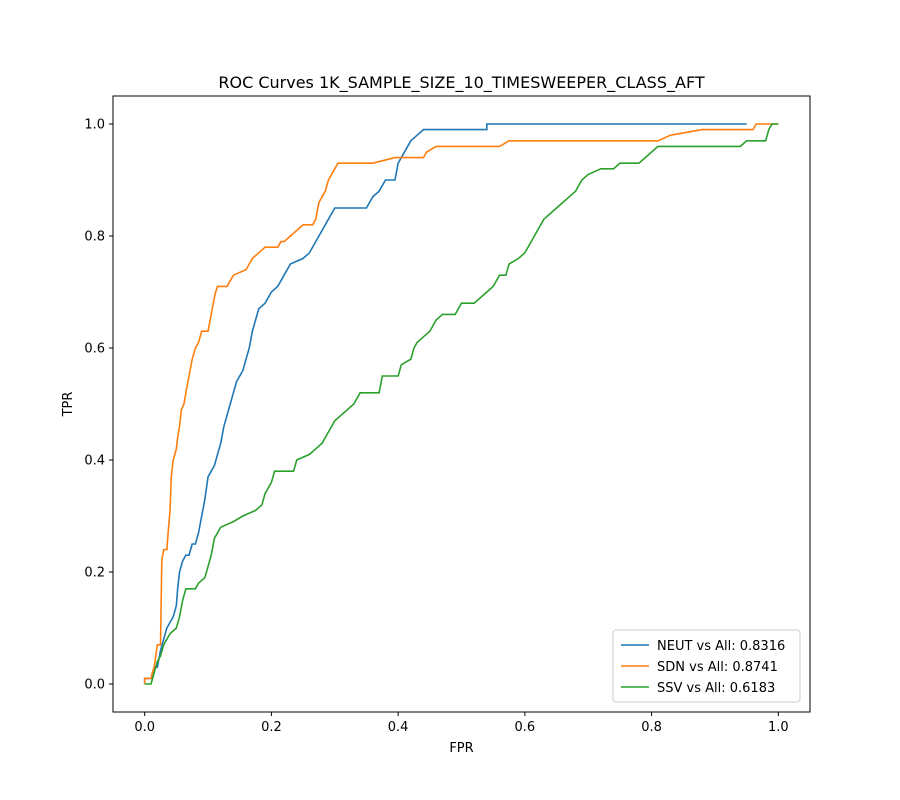 The image size is (900, 800). What do you see at coordinates (94, 349) in the screenshot?
I see `y-tick-label: 0.6` at bounding box center [94, 349].